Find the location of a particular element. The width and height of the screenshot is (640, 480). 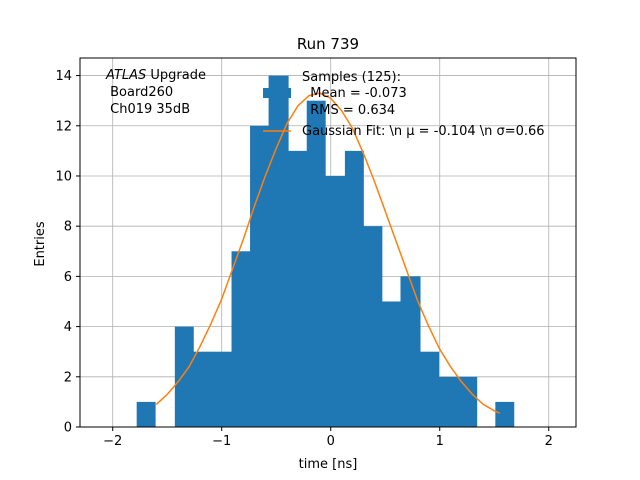

legend-bar-swatch is located at coordinates (277, 93).